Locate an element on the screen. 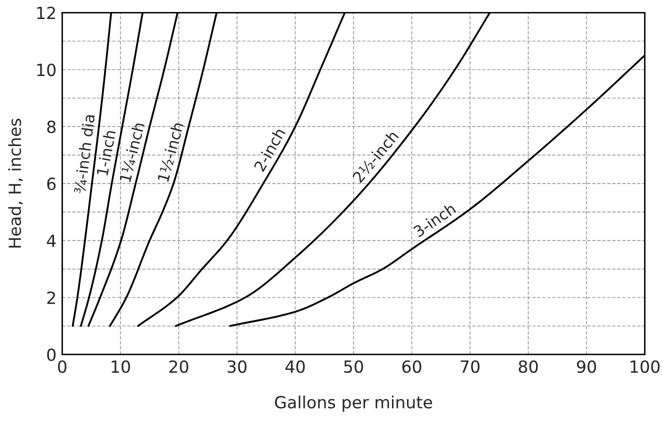  x-tick-label: 80 is located at coordinates (528, 366).